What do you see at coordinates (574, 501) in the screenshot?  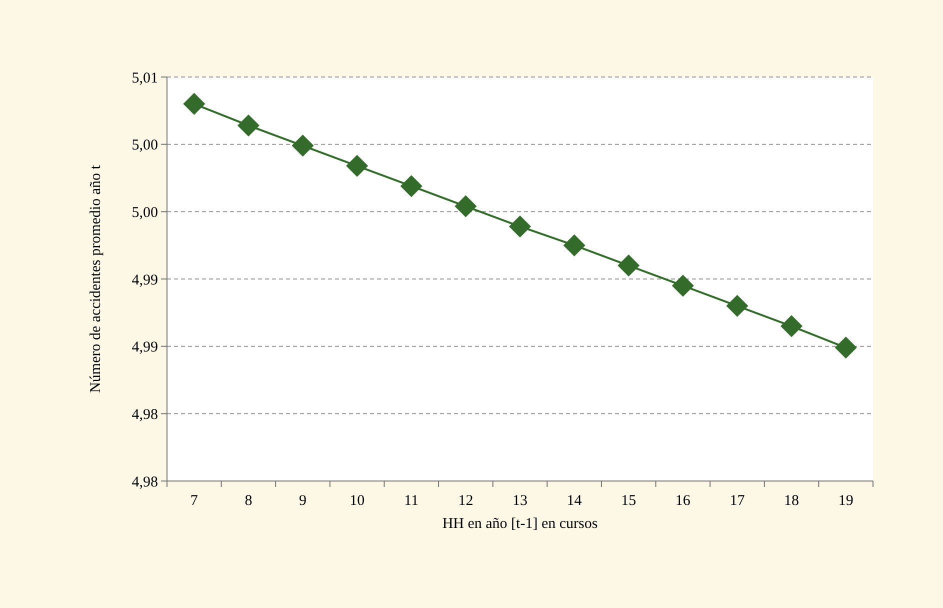 I see `x-tick-label: 14` at bounding box center [574, 501].